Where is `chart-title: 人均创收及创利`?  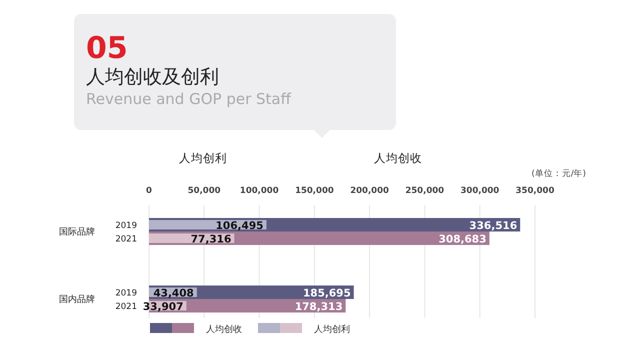
chart-title: 人均创收及创利 is located at coordinates (152, 77).